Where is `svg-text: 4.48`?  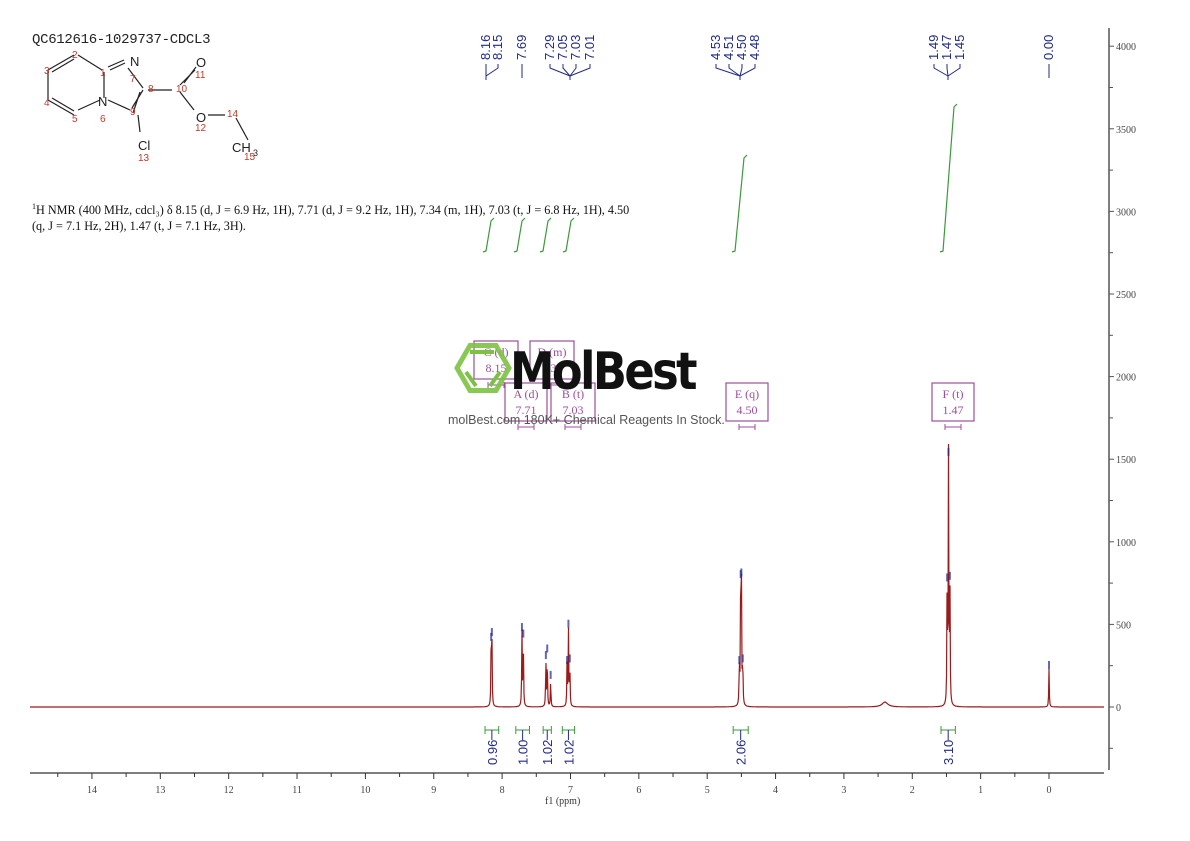 svg-text: 4.48 is located at coordinates (754, 47).